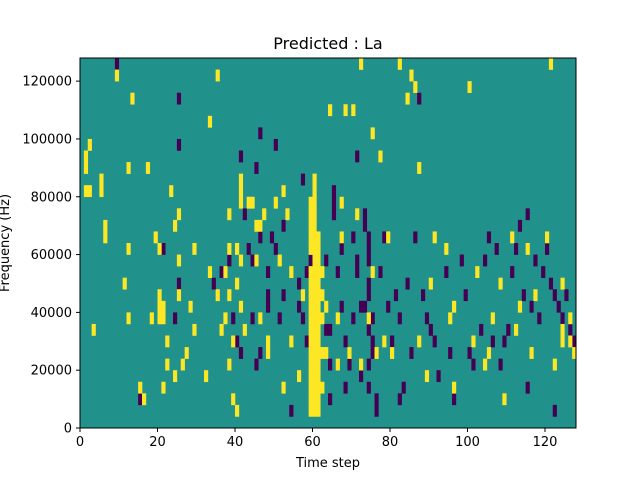 The image size is (640, 480). I want to click on x-tick-label: 80, so click(390, 442).